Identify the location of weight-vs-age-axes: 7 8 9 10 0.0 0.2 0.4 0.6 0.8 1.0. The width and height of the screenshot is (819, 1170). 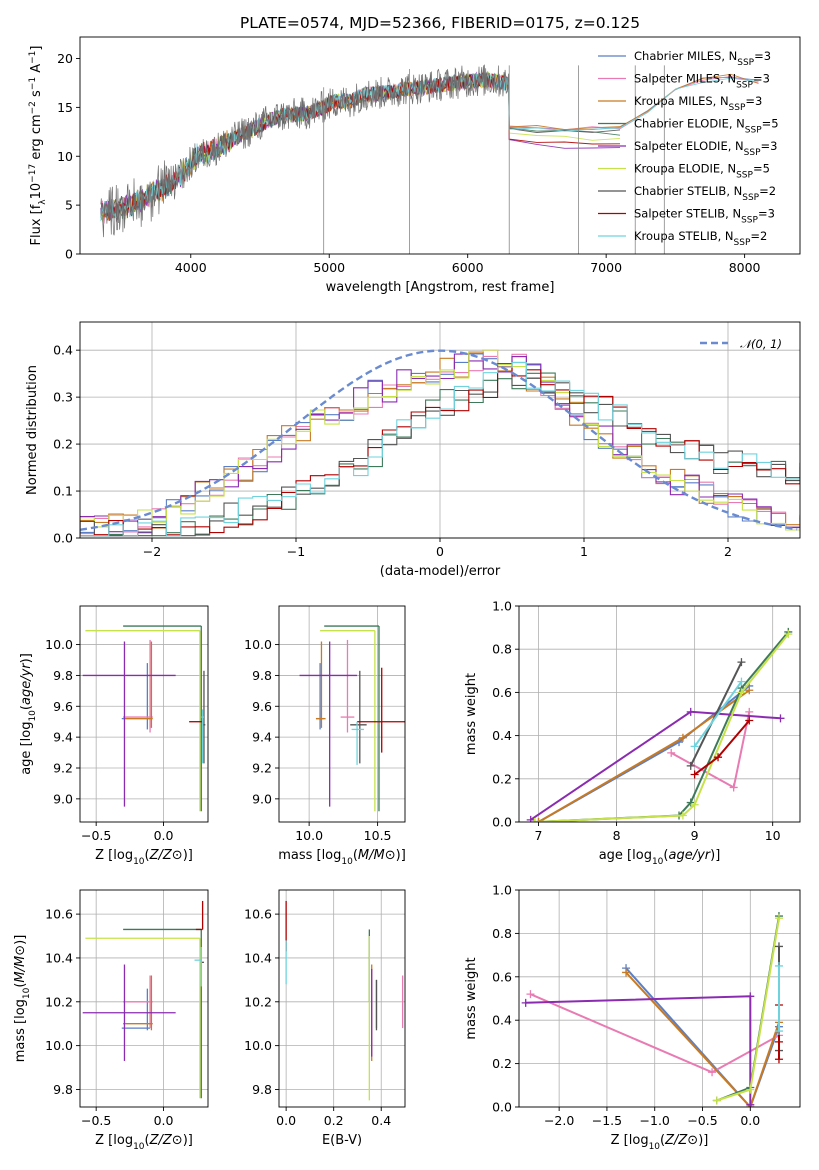
(646, 721).